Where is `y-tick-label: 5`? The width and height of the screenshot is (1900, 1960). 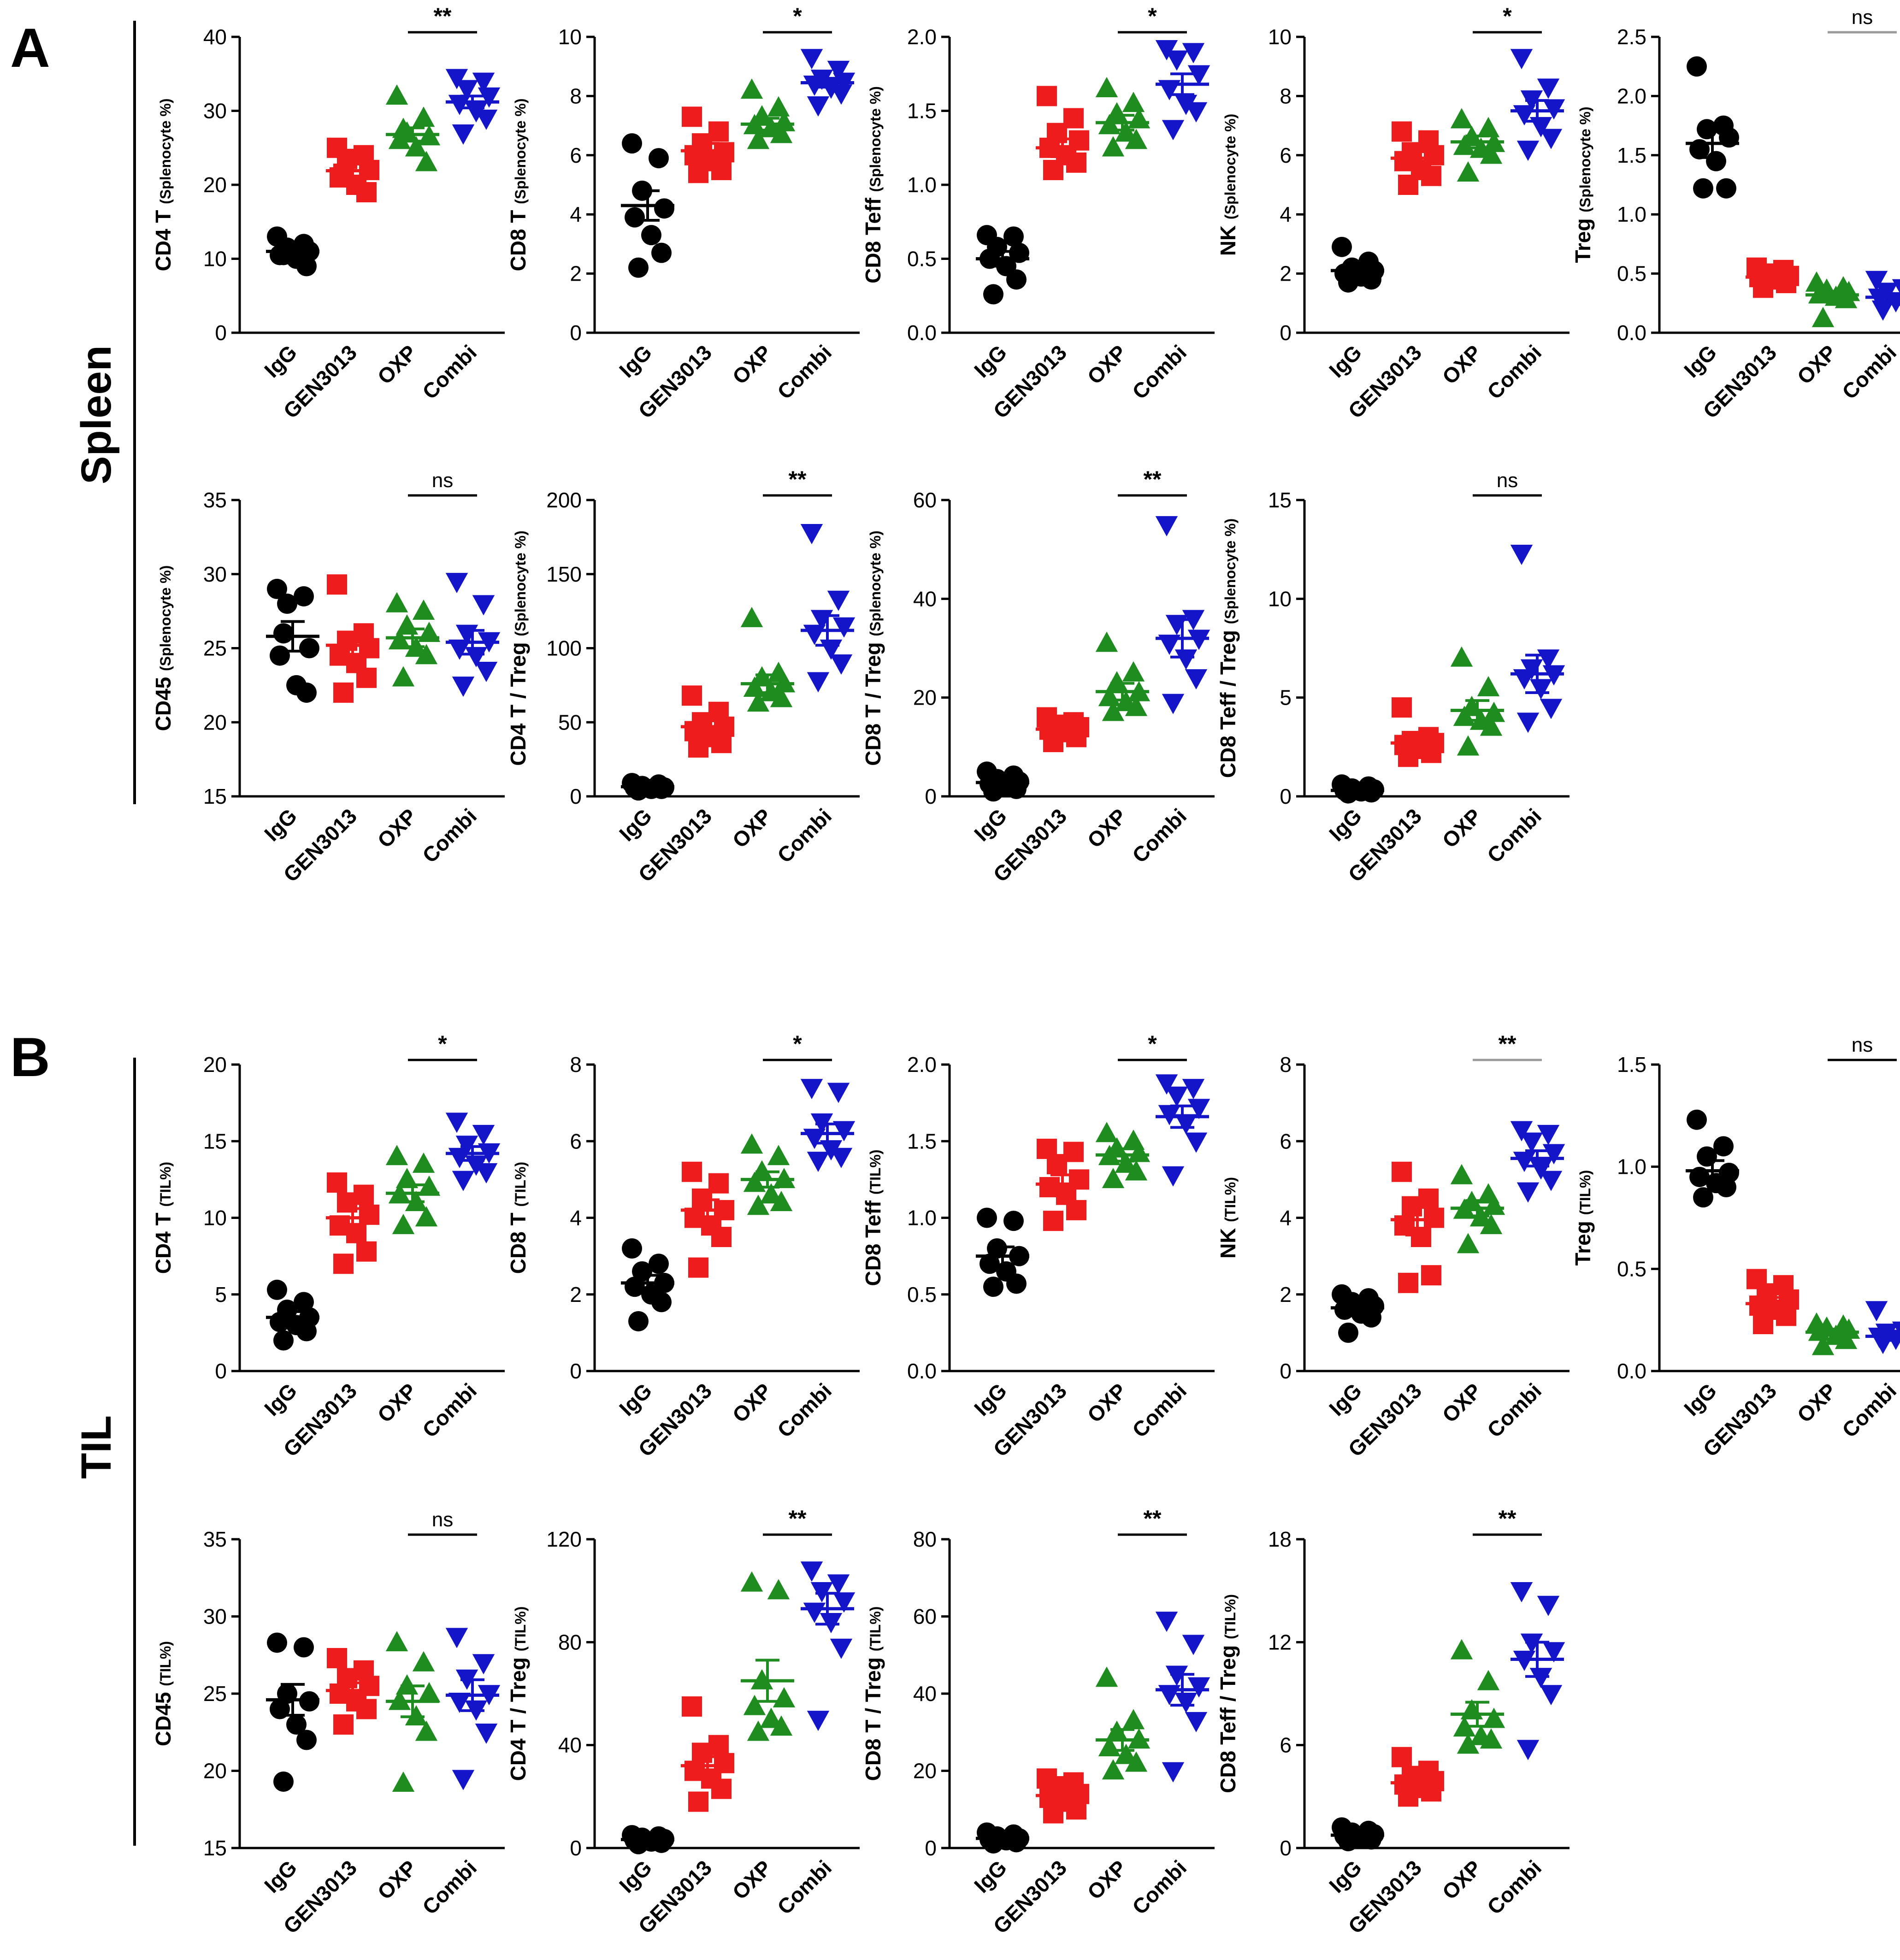 y-tick-label: 5 is located at coordinates (221, 1295).